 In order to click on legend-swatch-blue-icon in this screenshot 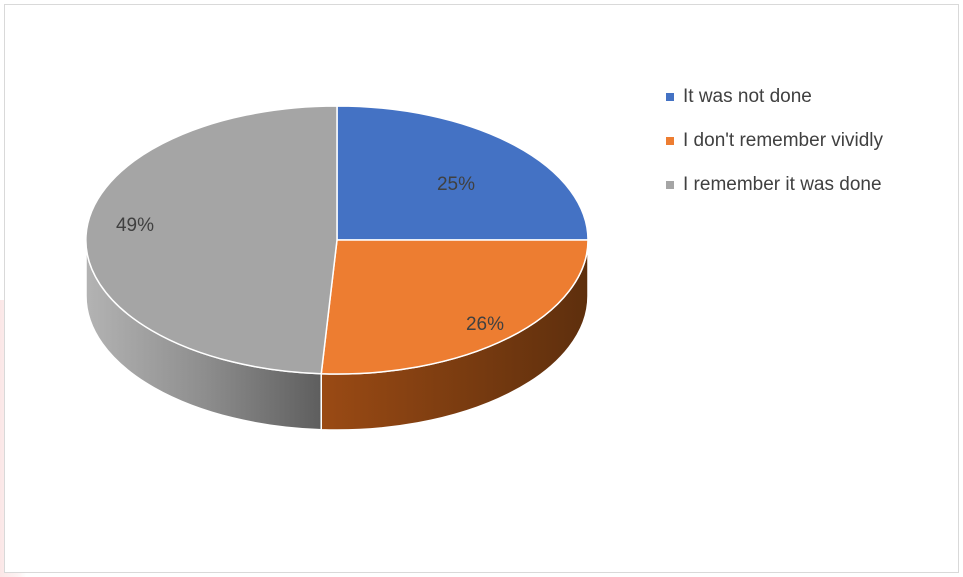, I will do `click(670, 97)`.